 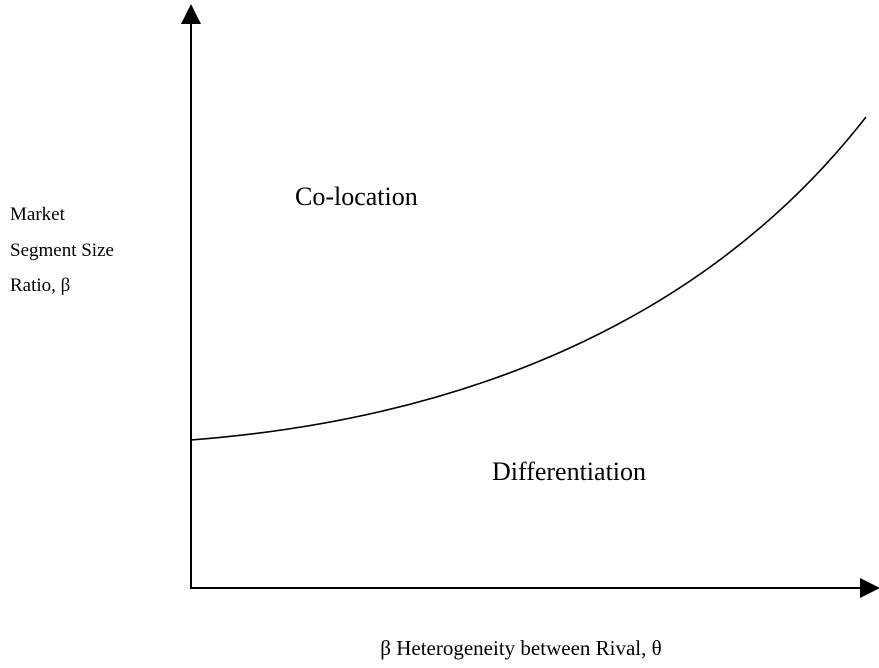 What do you see at coordinates (520, 648) in the screenshot?
I see `x-axis-label: β Heterogeneity between Rival, θ` at bounding box center [520, 648].